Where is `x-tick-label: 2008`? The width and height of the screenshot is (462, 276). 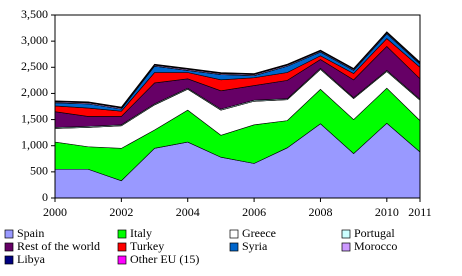 x-tick-label: 2008 is located at coordinates (320, 212).